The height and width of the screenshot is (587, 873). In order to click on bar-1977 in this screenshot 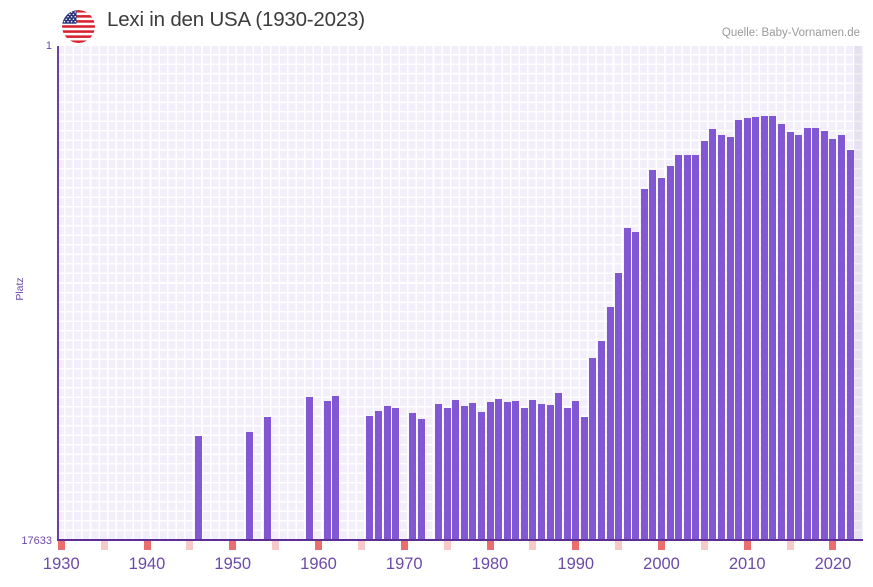, I will do `click(464, 473)`.